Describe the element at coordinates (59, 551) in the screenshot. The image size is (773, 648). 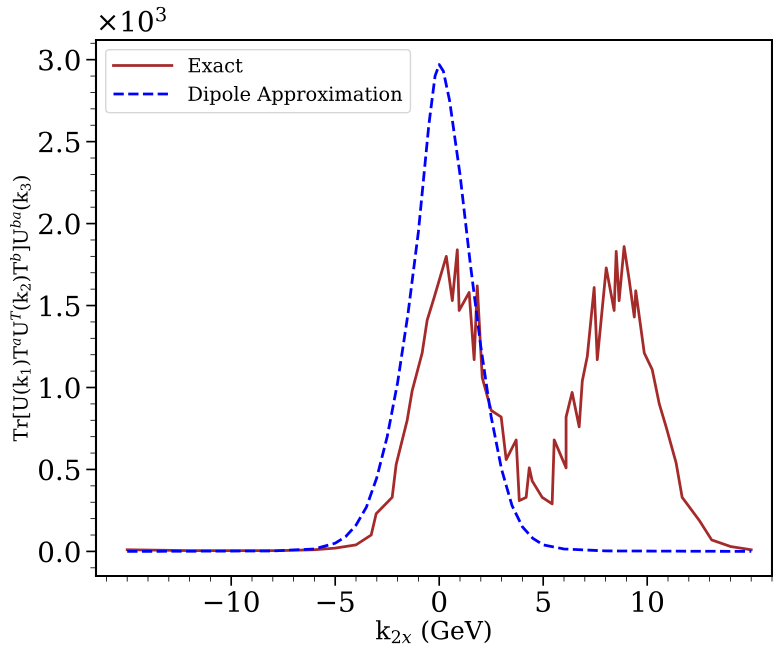
I see `y-tick-label: 0.0` at that location.